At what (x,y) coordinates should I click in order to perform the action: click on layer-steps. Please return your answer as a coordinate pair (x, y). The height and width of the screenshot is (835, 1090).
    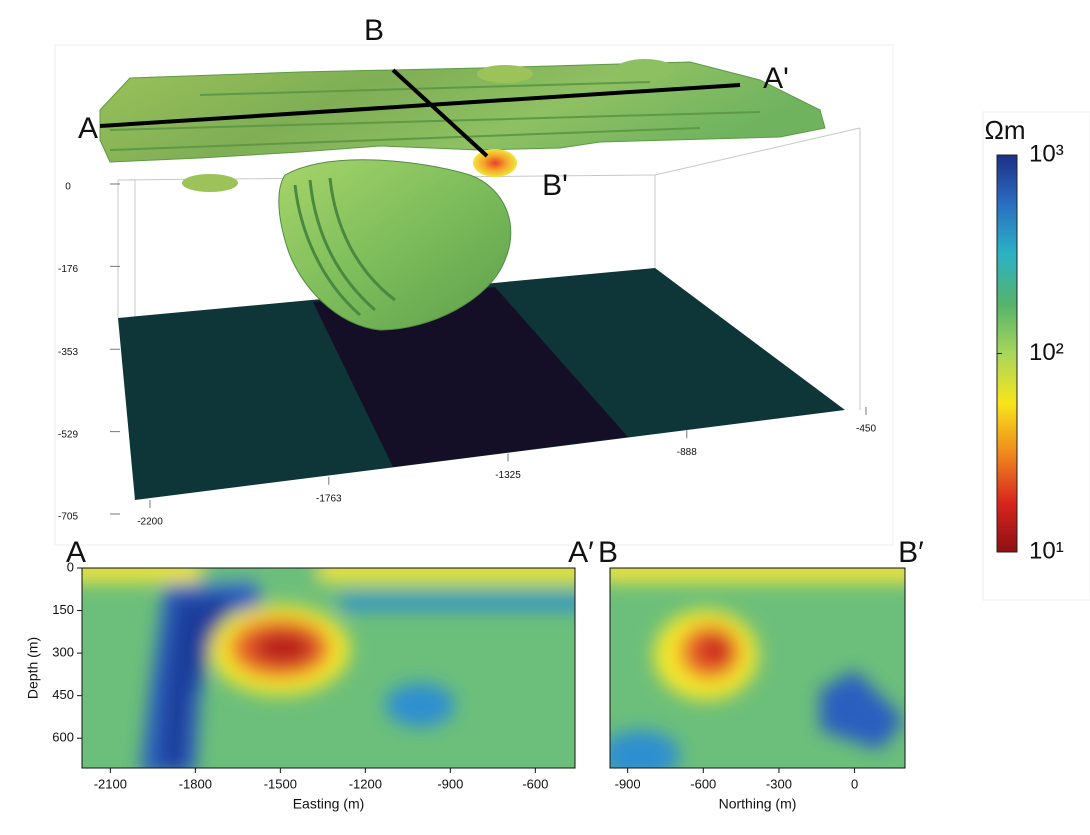
    Looking at the image, I should click on (435, 116).